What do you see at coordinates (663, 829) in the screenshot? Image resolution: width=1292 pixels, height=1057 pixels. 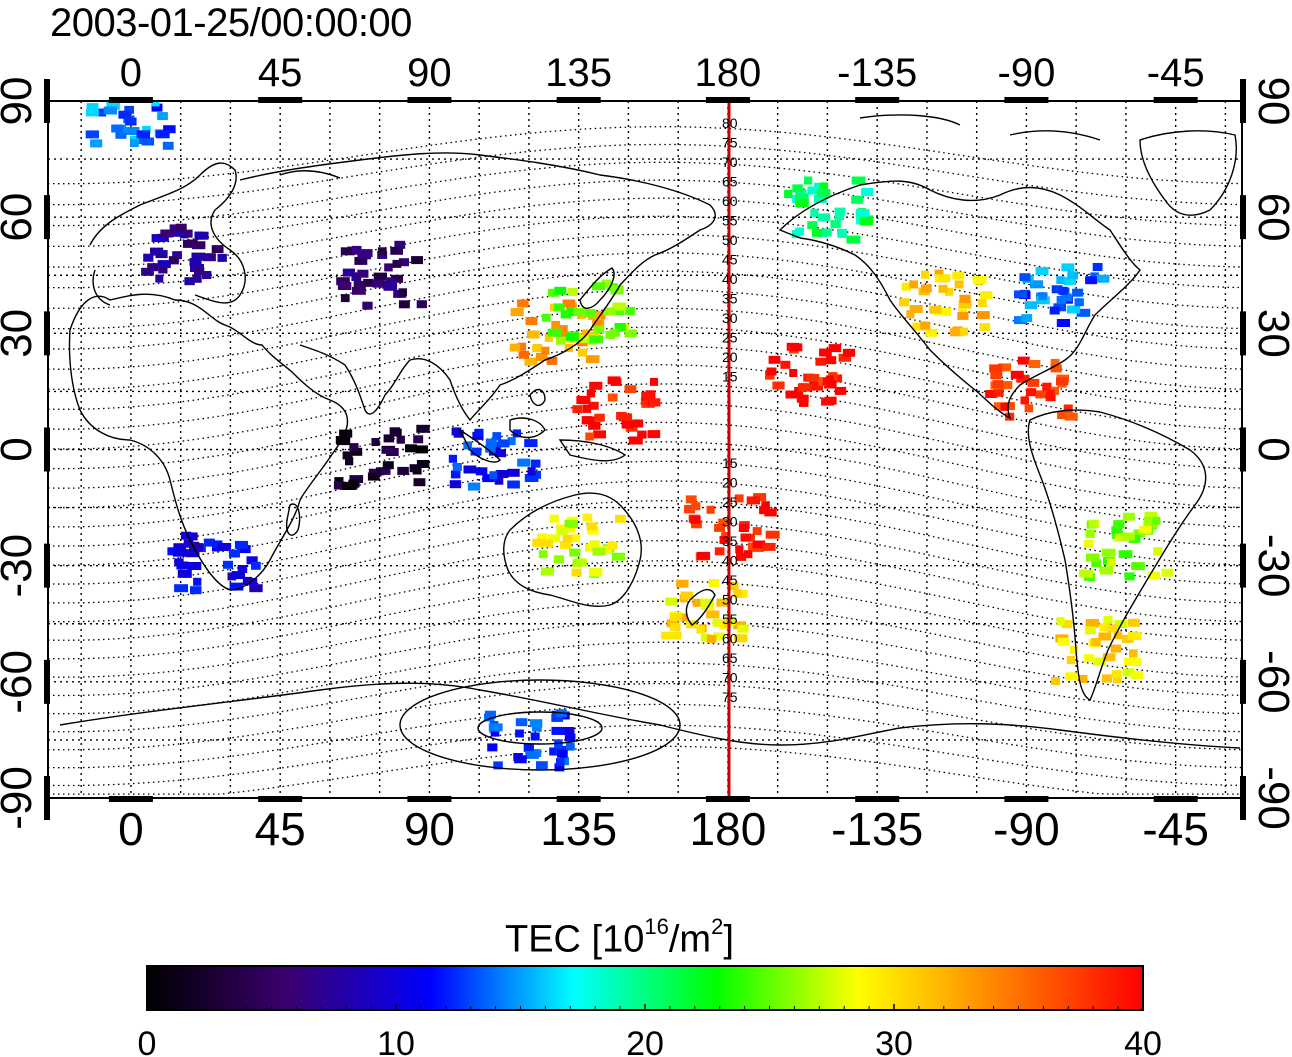 I see `bottom-longitude-labels: 0 45 90 135 180 -135 -90 -45` at bounding box center [663, 829].